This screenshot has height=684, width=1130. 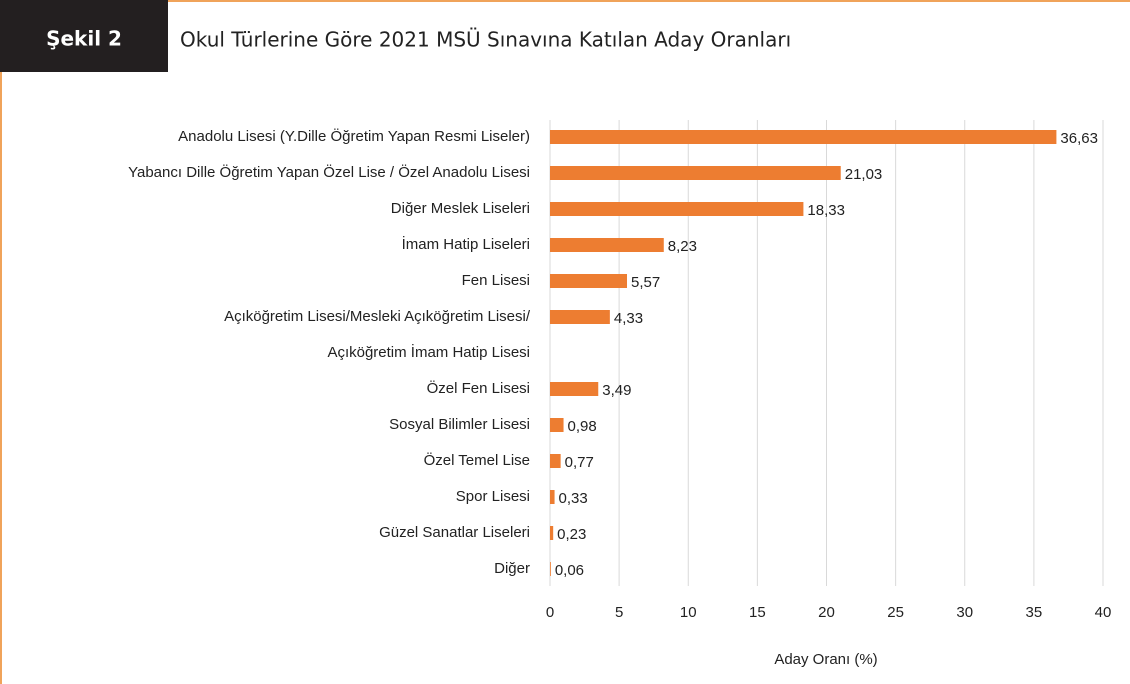 What do you see at coordinates (460, 208) in the screenshot?
I see `y-tick-label: Diğer Meslek Liseleri` at bounding box center [460, 208].